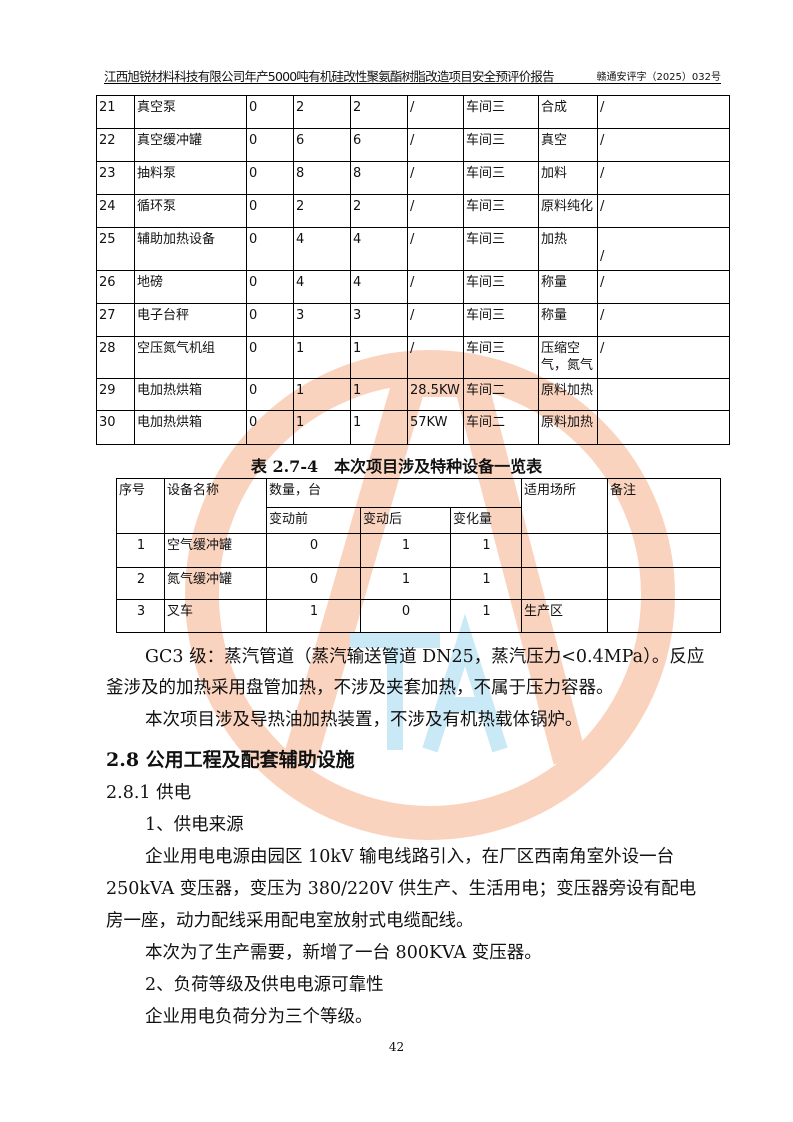 The width and height of the screenshot is (793, 1122). Describe the element at coordinates (190, 287) in the screenshot. I see `cell-name: 地磅` at that location.